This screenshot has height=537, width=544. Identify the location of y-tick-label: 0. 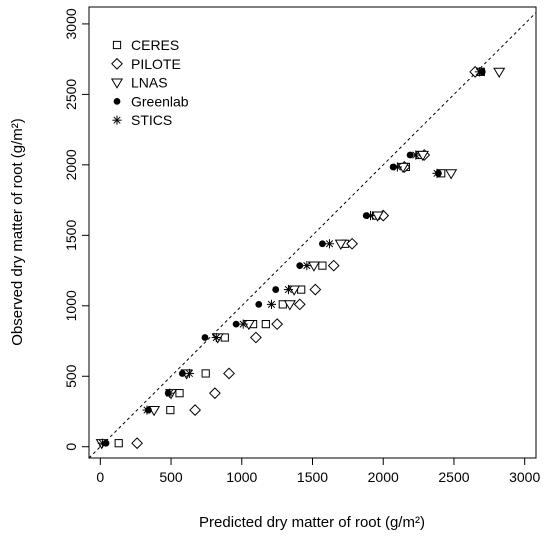
(71, 447).